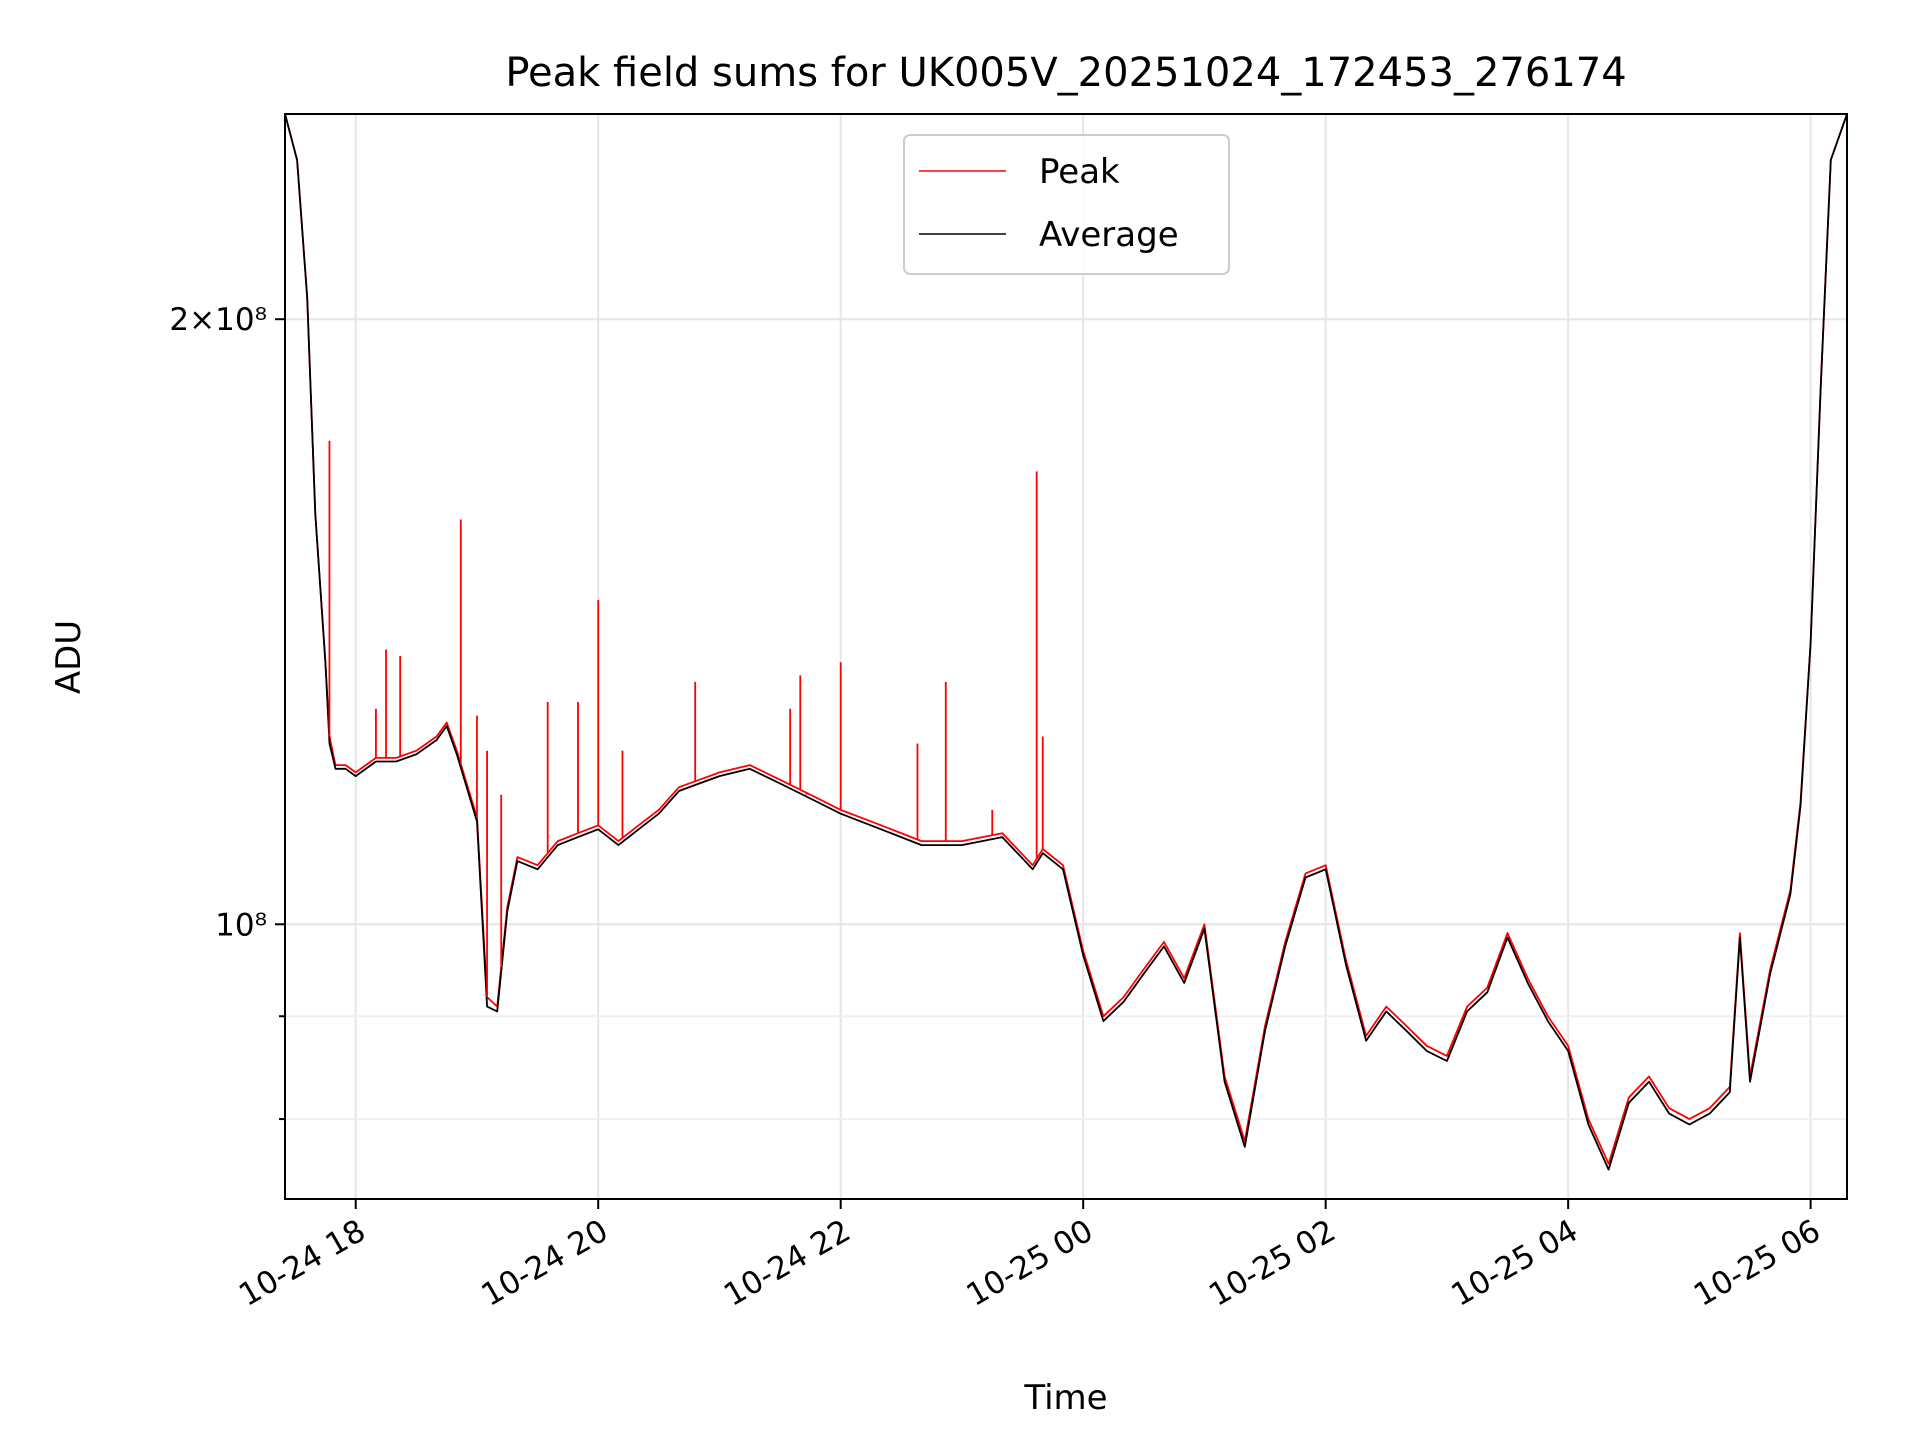 This screenshot has height=1440, width=1920. Describe the element at coordinates (1079, 172) in the screenshot. I see `legend-label-peak: Peak` at that location.